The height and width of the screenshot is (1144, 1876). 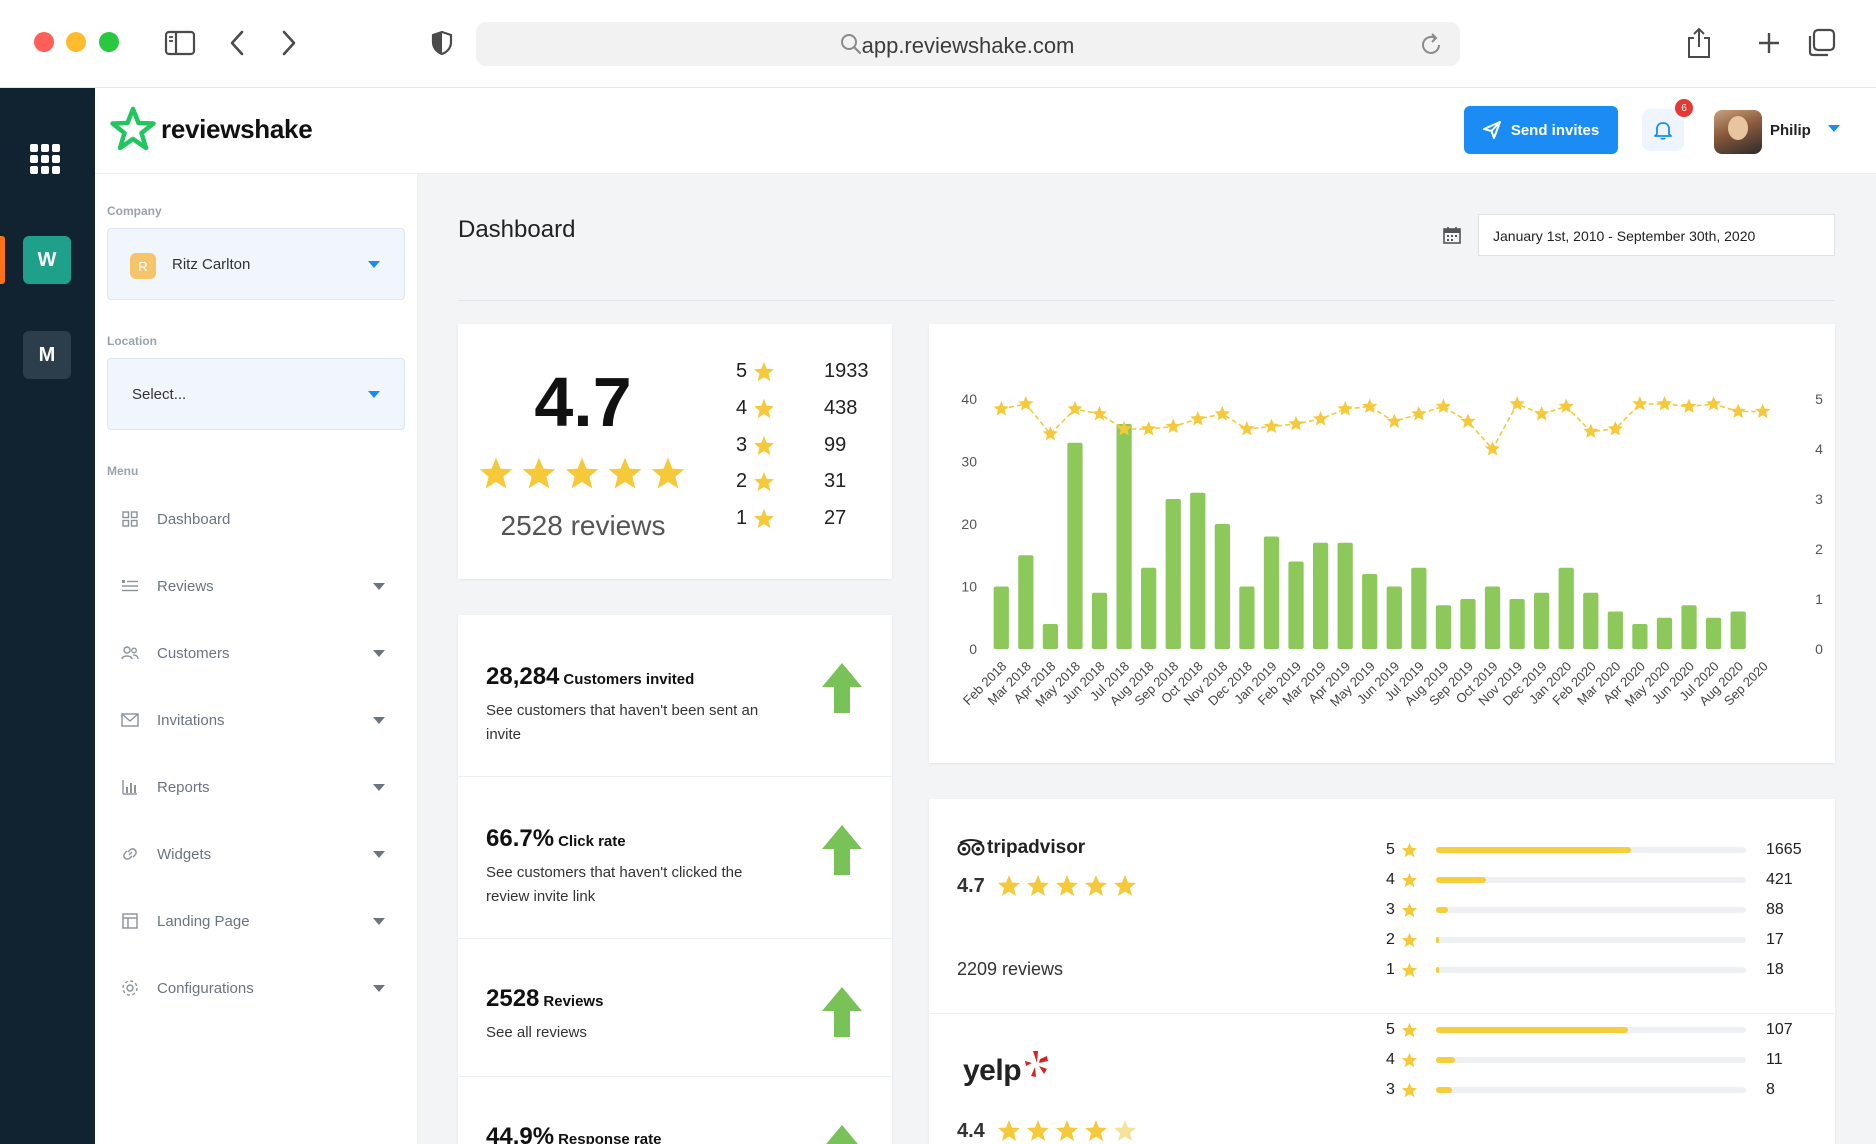 I want to click on tab-overview-icon, so click(x=1821, y=43).